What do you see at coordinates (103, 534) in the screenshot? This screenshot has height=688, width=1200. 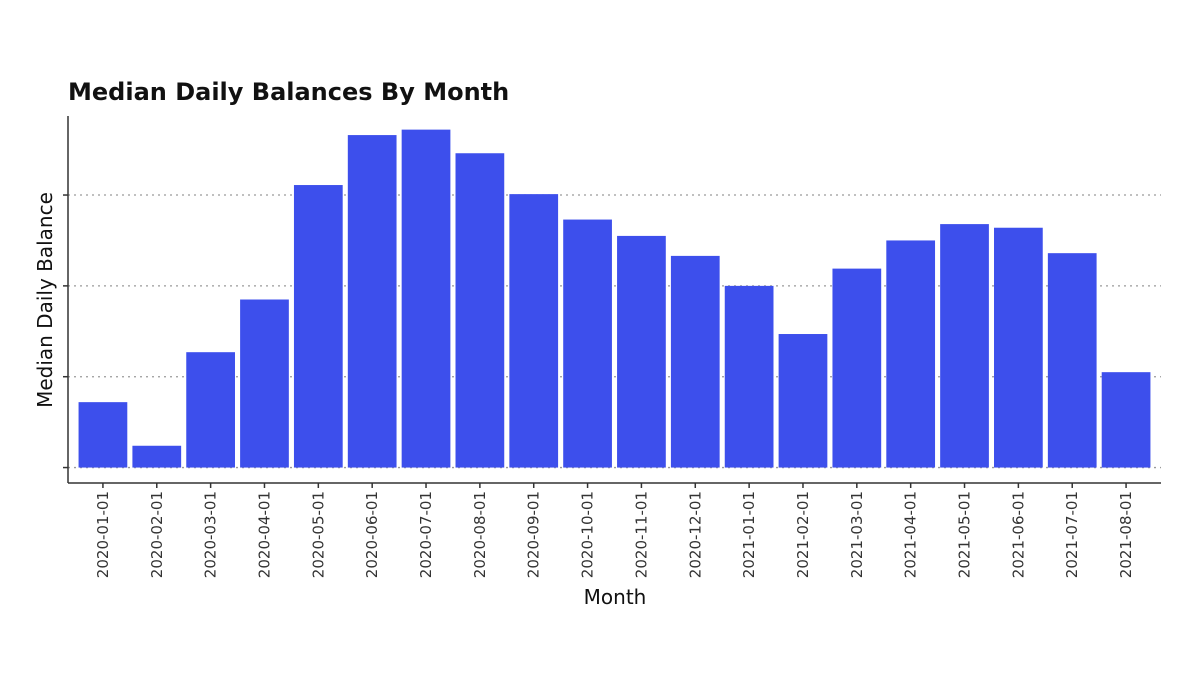 I see `x-tick-label-2020-01-01: 2020-01-01` at bounding box center [103, 534].